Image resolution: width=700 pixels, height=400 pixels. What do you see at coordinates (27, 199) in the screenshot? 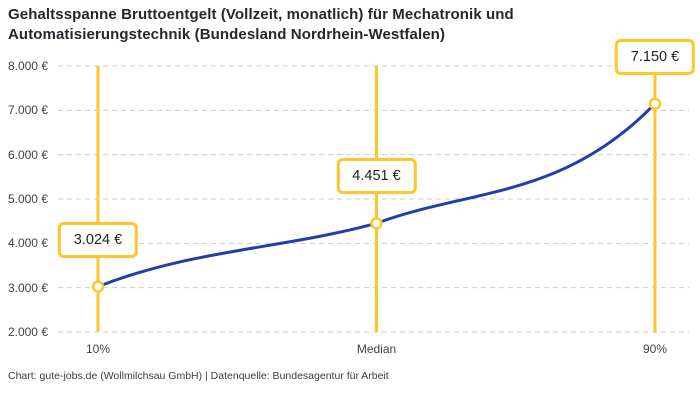
I see `y-tick-label: 5.000 €` at bounding box center [27, 199].